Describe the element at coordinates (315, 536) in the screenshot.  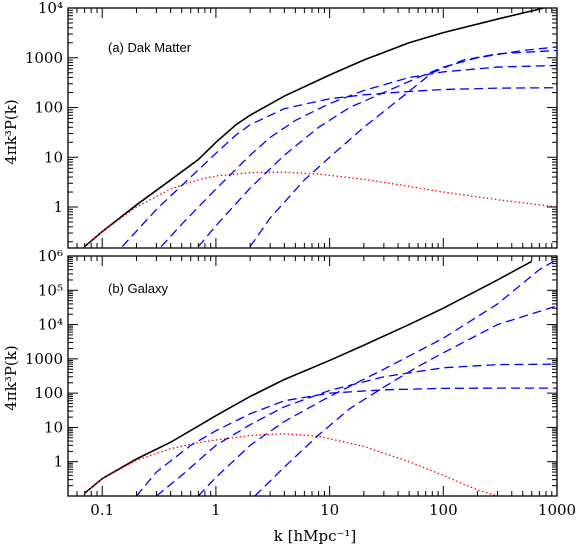
I see `x-axis-label: k [hMpc⁻¹]` at that location.